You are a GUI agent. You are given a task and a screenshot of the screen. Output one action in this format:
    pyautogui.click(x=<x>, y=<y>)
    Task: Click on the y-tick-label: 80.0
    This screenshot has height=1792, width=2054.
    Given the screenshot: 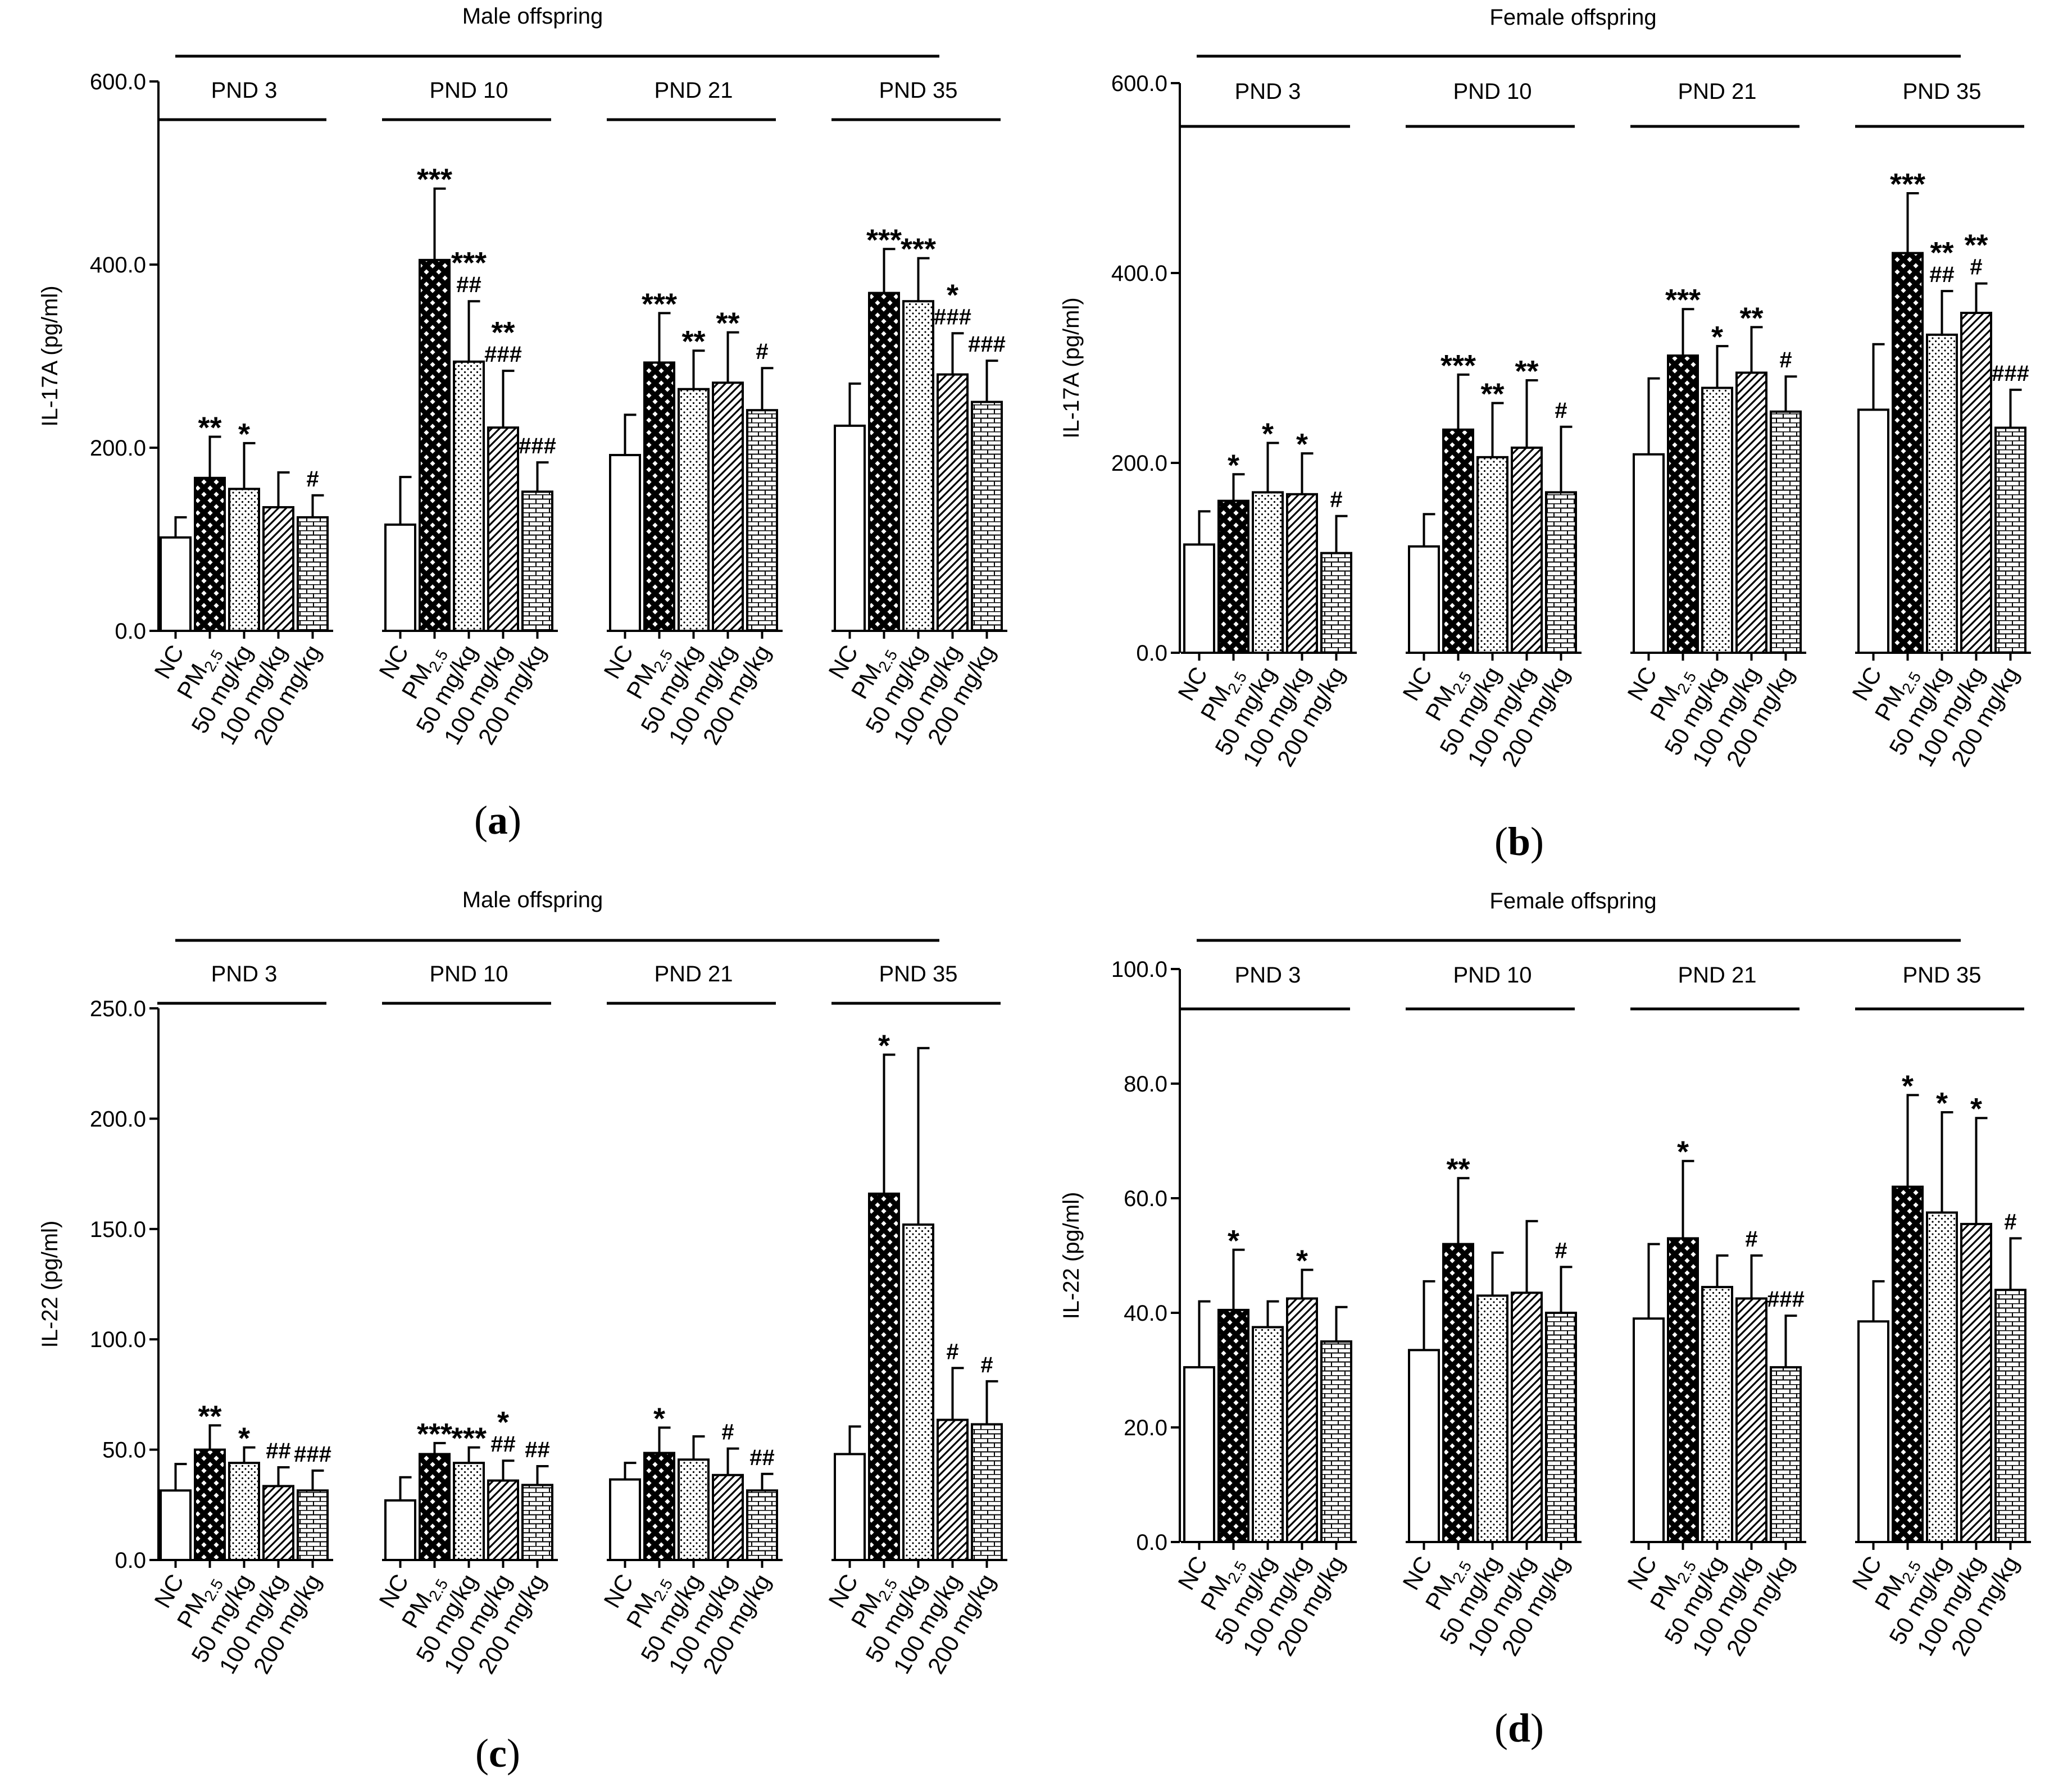 What is the action you would take?
    pyautogui.click(x=1145, y=1084)
    